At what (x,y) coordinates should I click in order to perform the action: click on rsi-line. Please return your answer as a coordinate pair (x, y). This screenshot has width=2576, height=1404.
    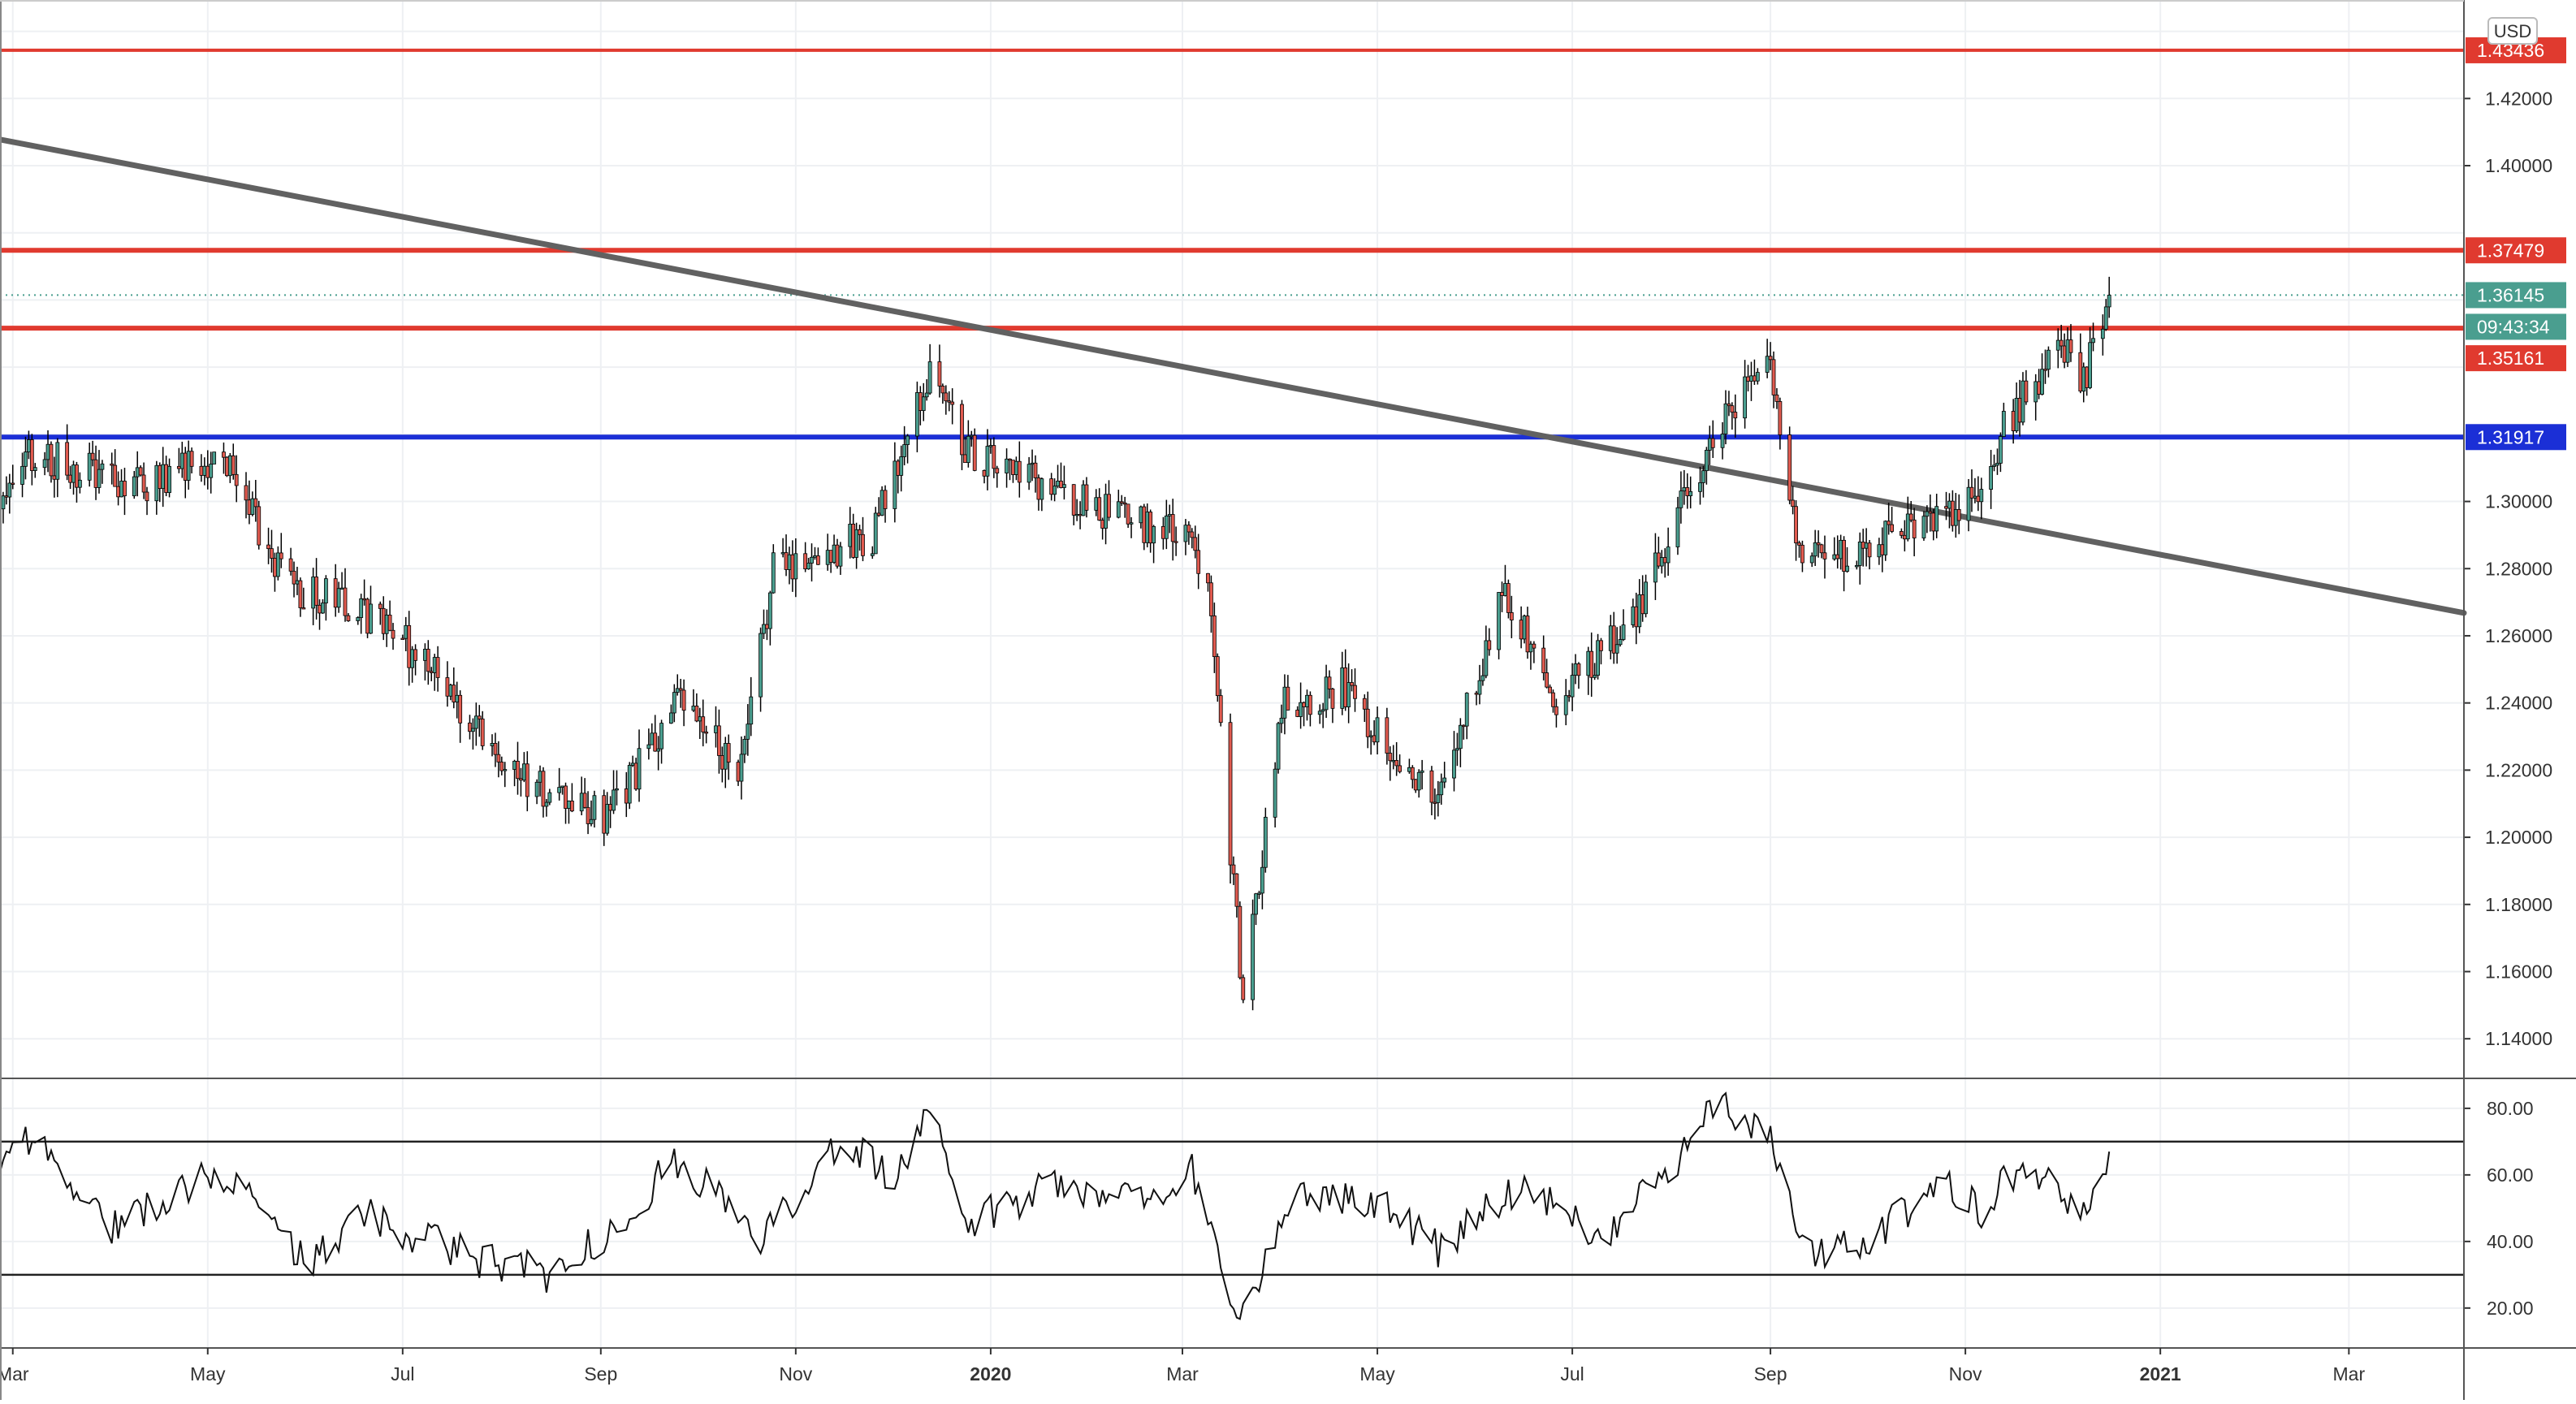
    Looking at the image, I should click on (1055, 1205).